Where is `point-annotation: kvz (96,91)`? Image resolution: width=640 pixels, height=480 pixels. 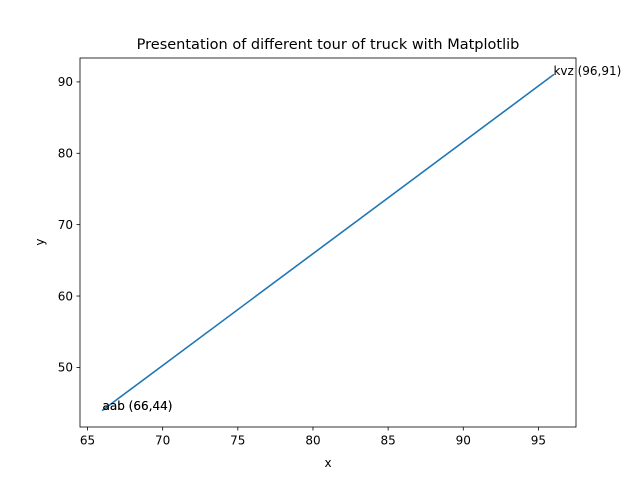 point-annotation: kvz (96,91) is located at coordinates (587, 71).